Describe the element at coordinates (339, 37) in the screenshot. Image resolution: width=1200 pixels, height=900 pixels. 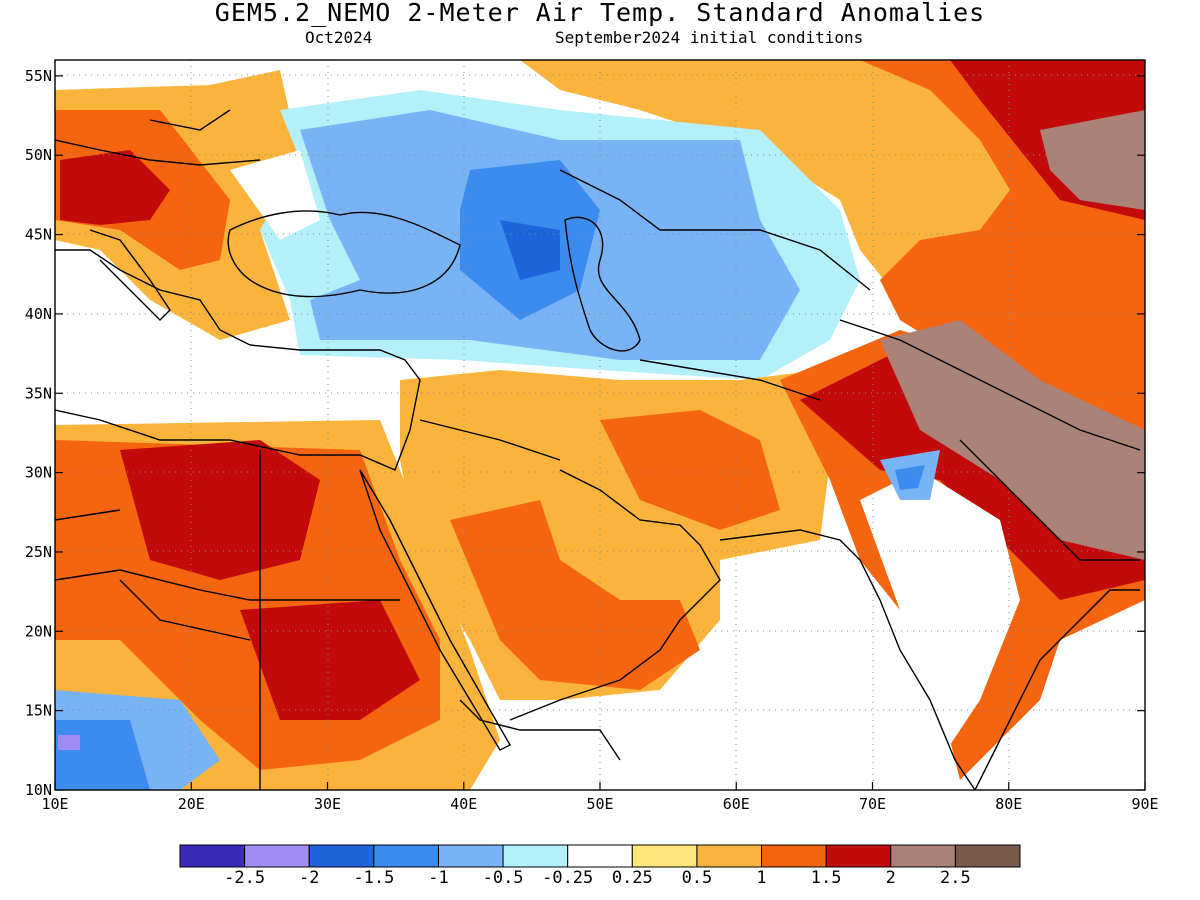
I see `valid-month: Oct2024` at that location.